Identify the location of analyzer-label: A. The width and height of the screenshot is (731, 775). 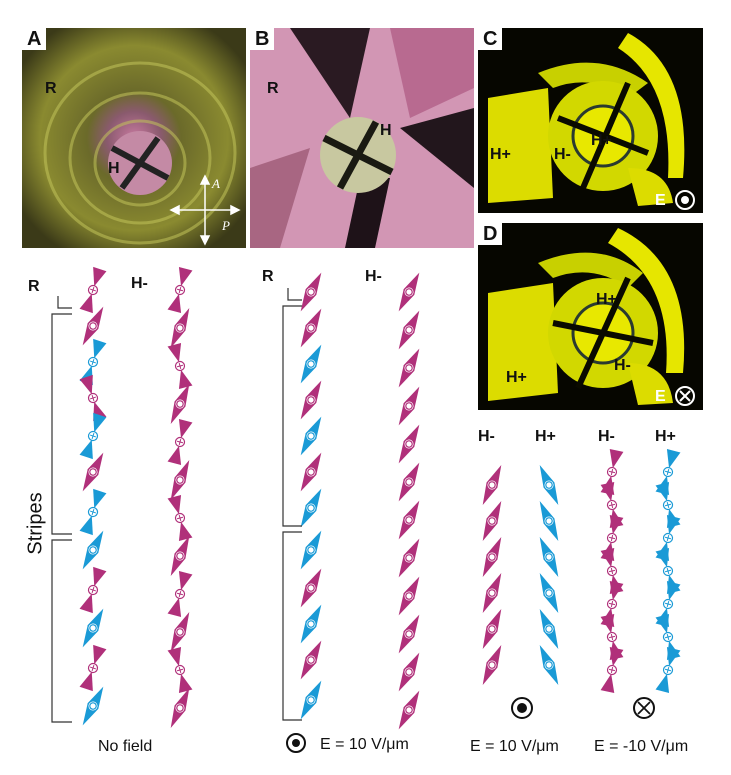
(216, 183).